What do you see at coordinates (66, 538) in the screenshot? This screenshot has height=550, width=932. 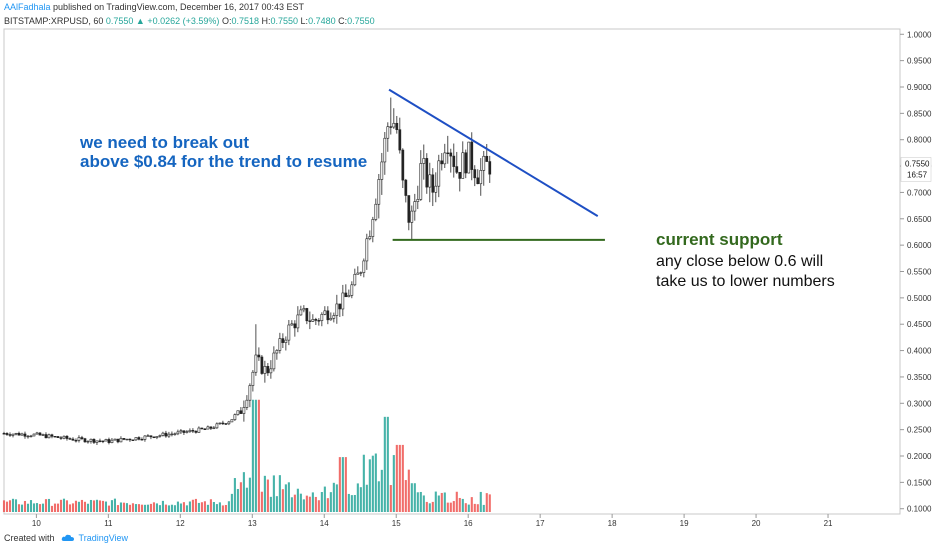 I see `footer: Created with TradingView` at bounding box center [66, 538].